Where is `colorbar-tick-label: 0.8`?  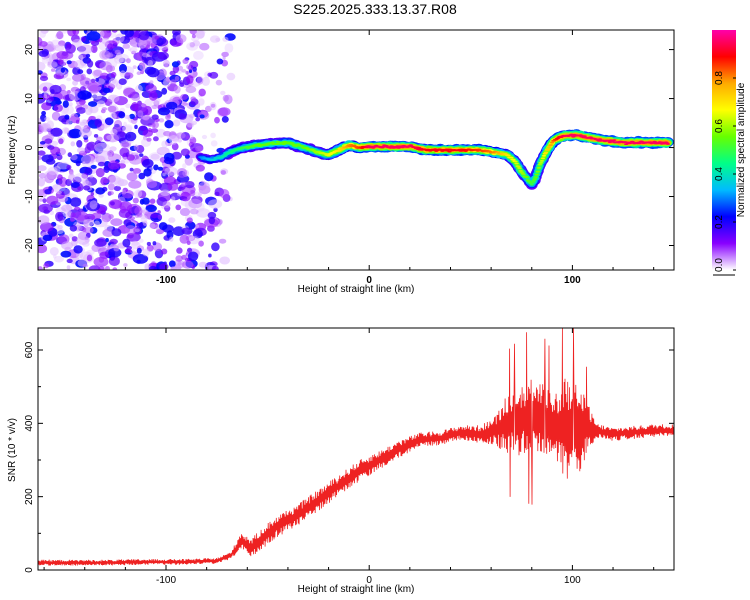 colorbar-tick-label: 0.8 is located at coordinates (719, 78).